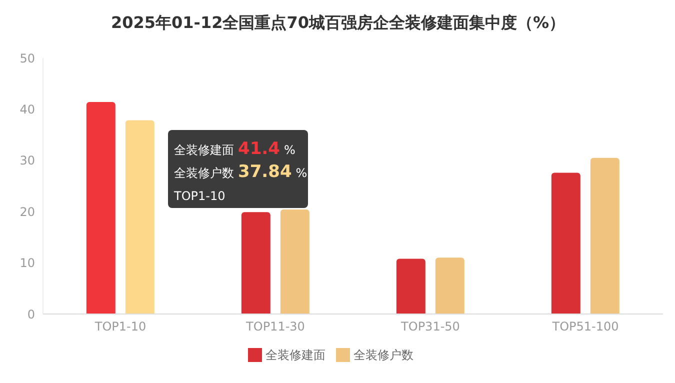 The width and height of the screenshot is (675, 383). I want to click on legend-label: 全装修户数, so click(384, 355).